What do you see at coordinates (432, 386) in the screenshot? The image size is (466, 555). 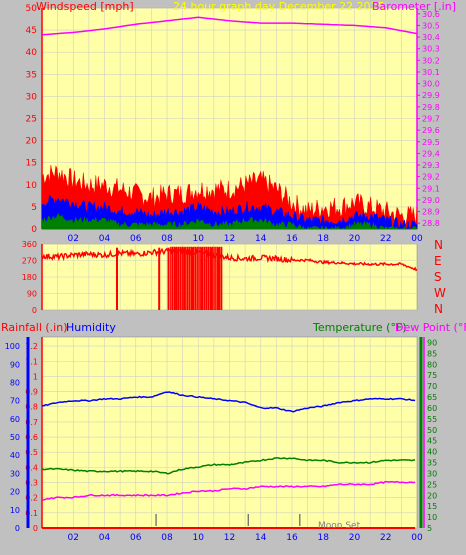 I see `temperature-y-tick-label: 70` at bounding box center [432, 386].